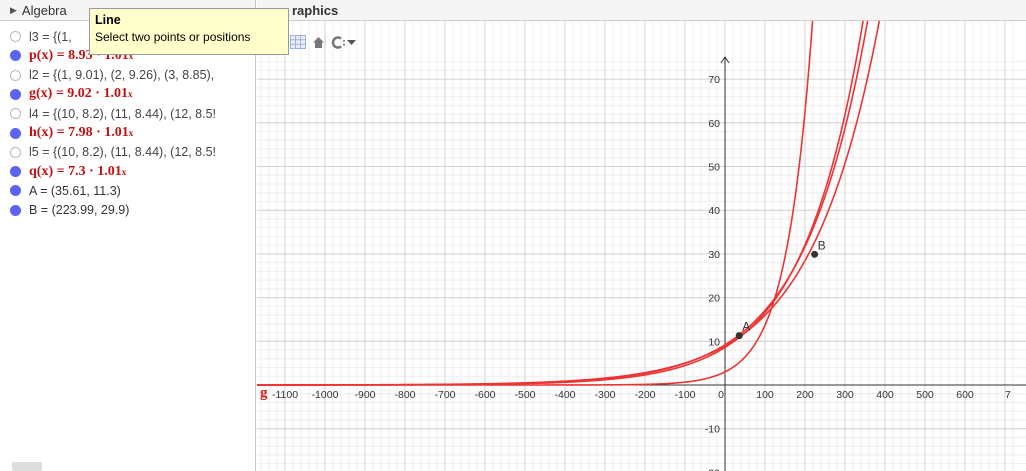  Describe the element at coordinates (714, 211) in the screenshot. I see `y-tick-label: 40` at that location.